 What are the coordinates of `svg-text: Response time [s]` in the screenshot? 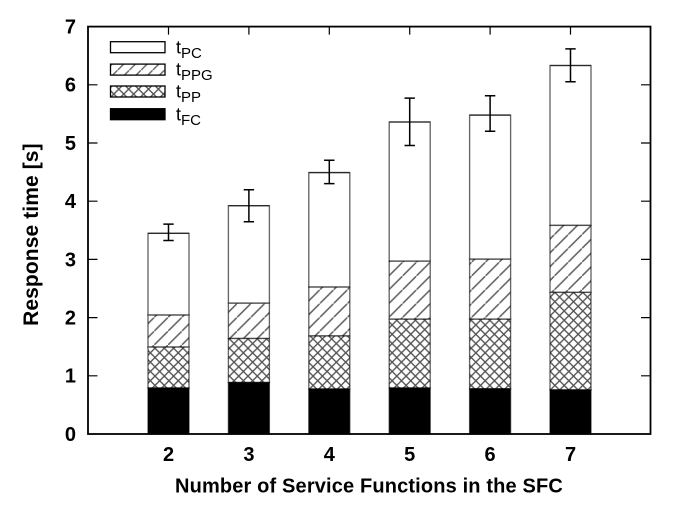 It's located at (31, 234).